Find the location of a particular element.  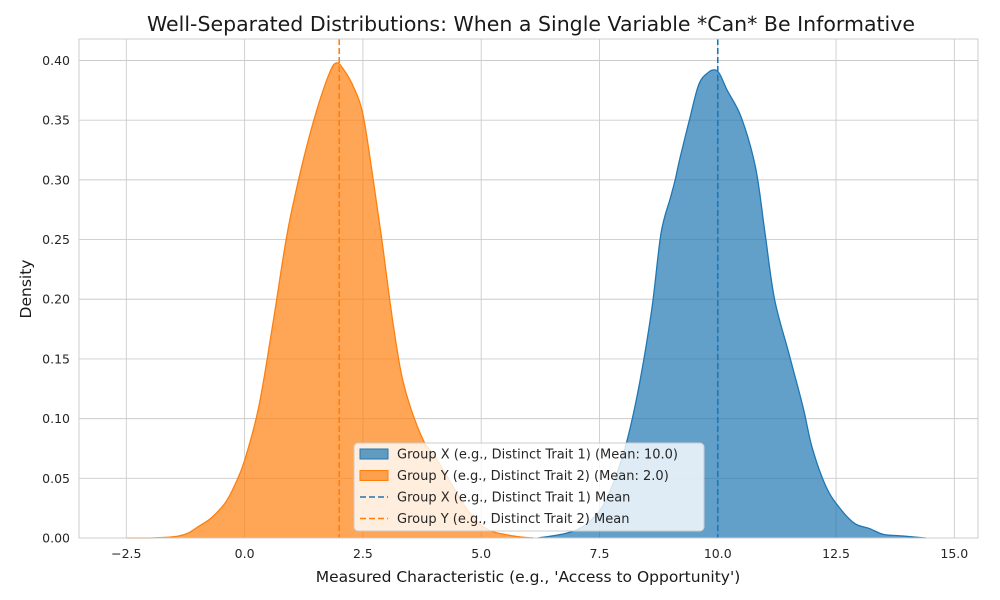

y-tick-label: 0.10 is located at coordinates (56, 418).